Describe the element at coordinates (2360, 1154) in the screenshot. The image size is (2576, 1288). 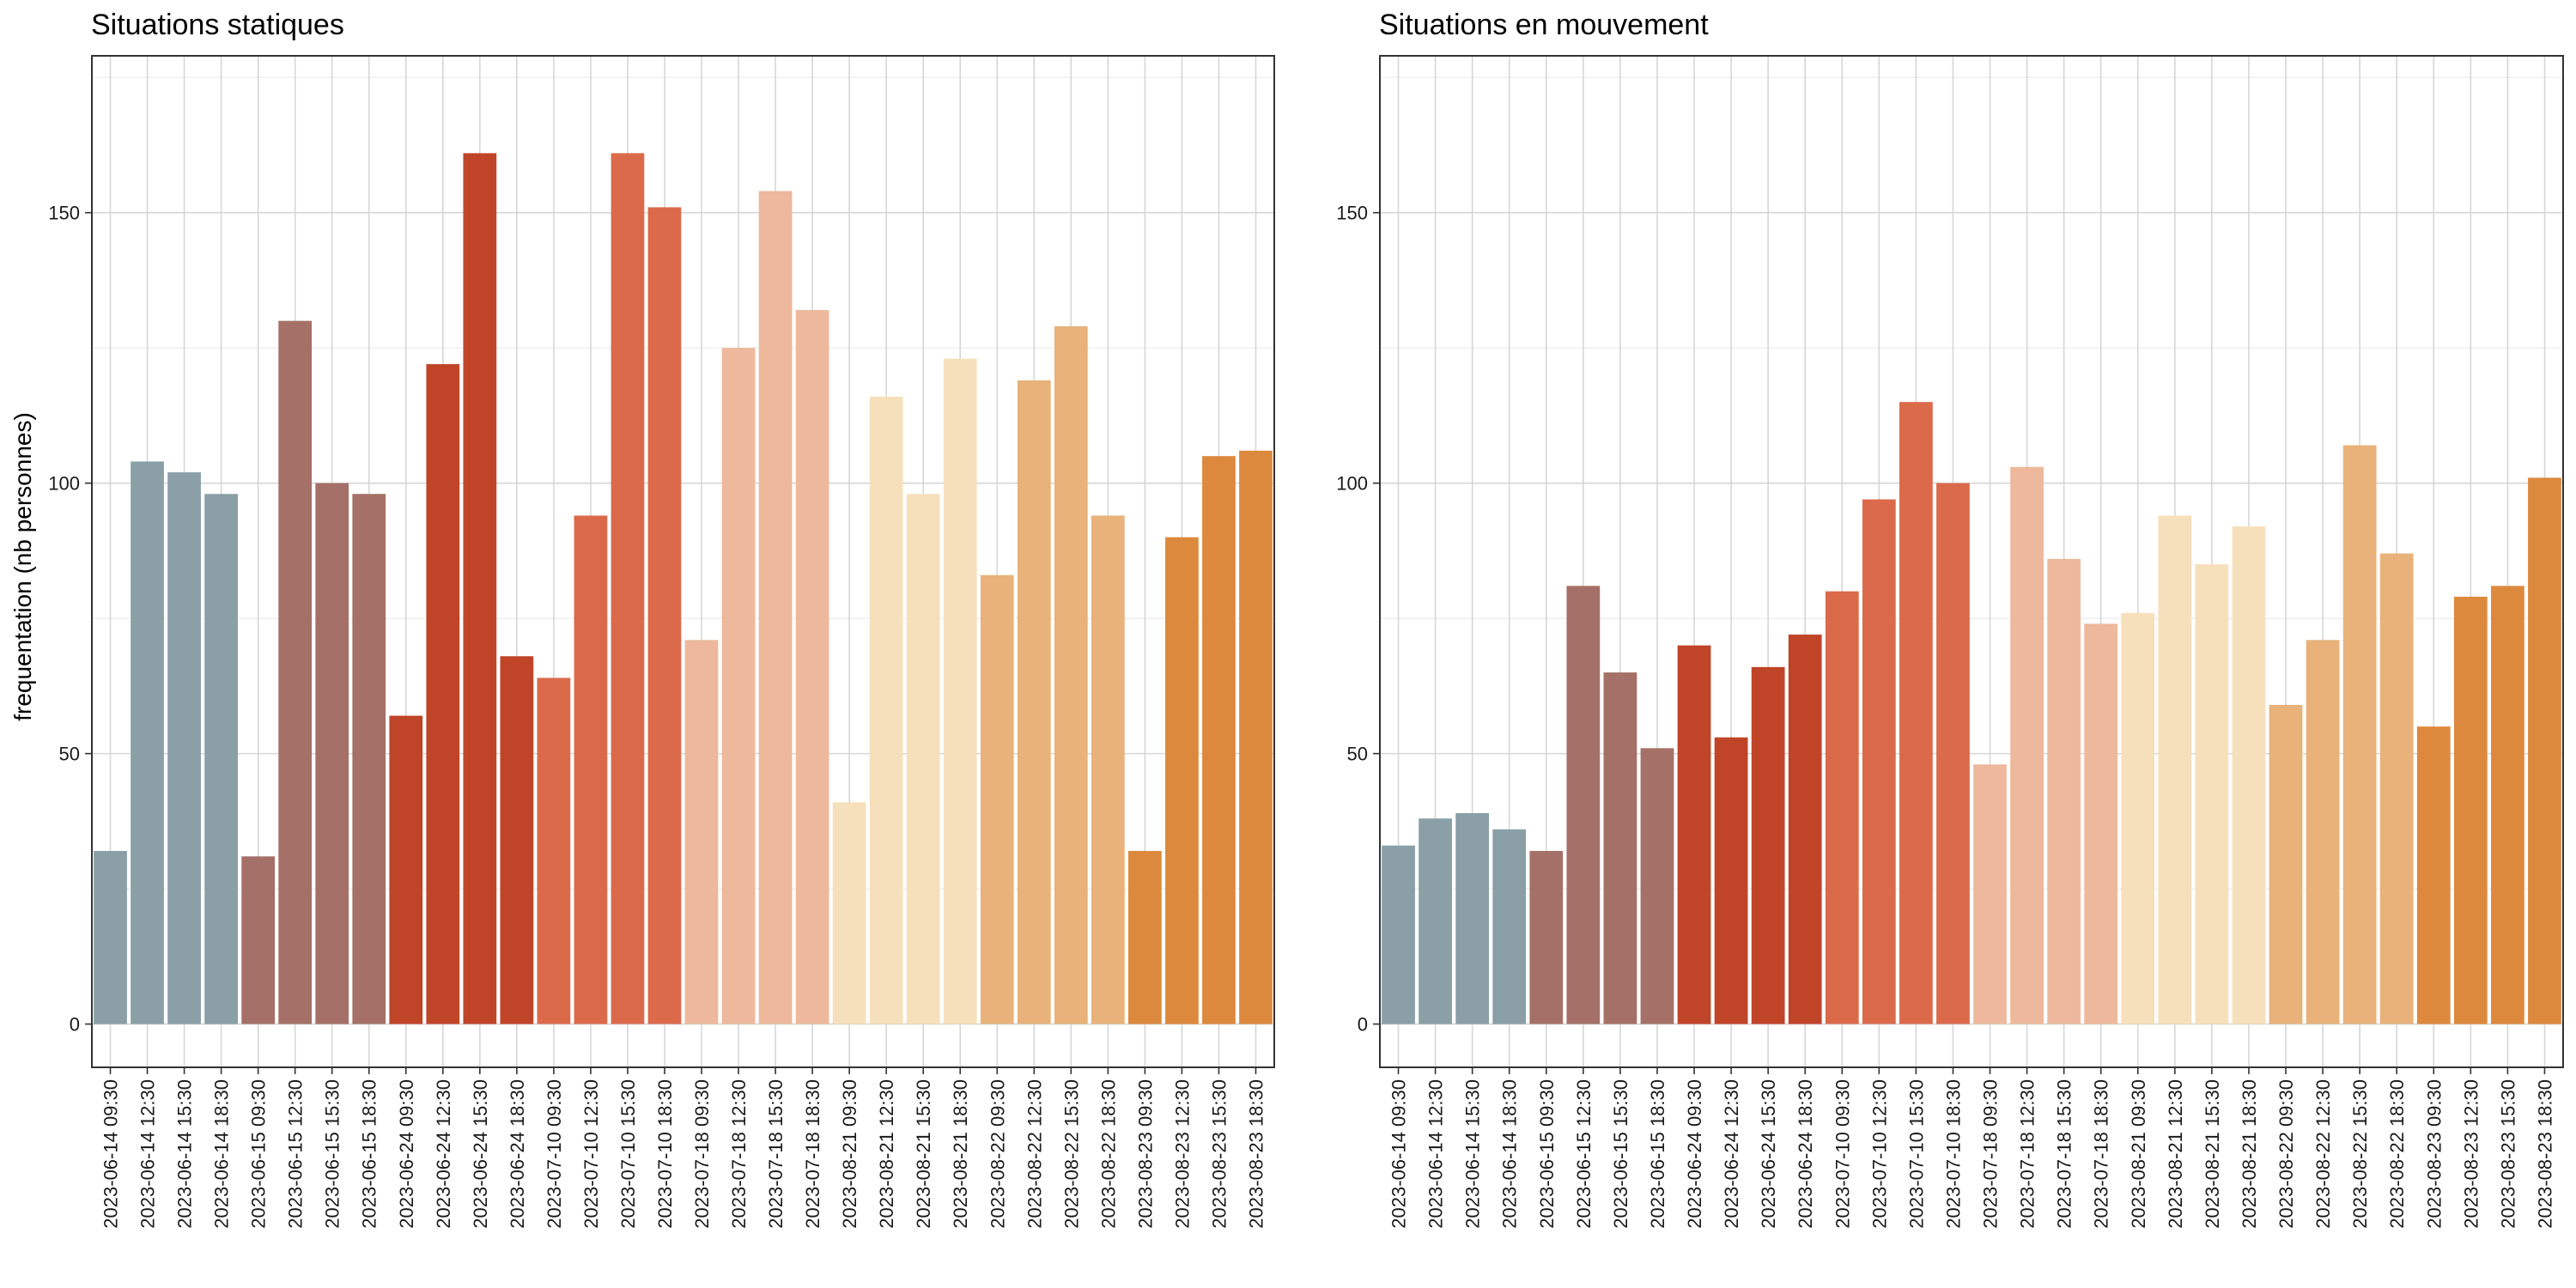
I see `x-tick-label: 2023-08-22 15:30` at that location.